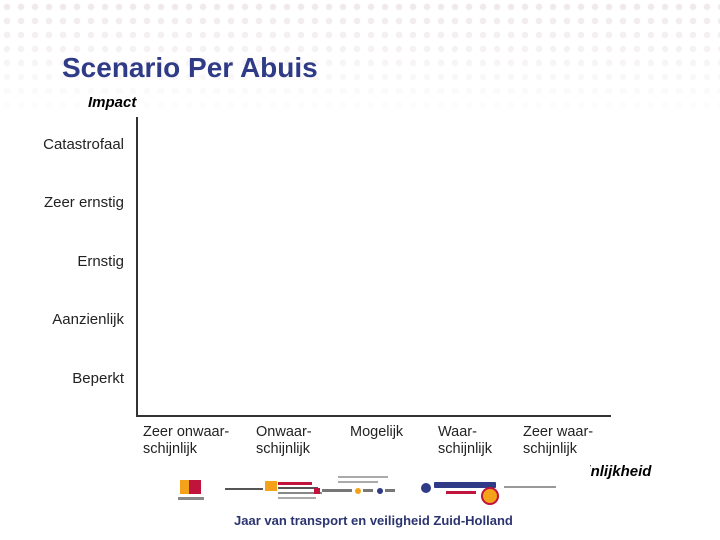 This screenshot has width=720, height=540. What do you see at coordinates (137, 267) in the screenshot?
I see `y-axis-line` at bounding box center [137, 267].